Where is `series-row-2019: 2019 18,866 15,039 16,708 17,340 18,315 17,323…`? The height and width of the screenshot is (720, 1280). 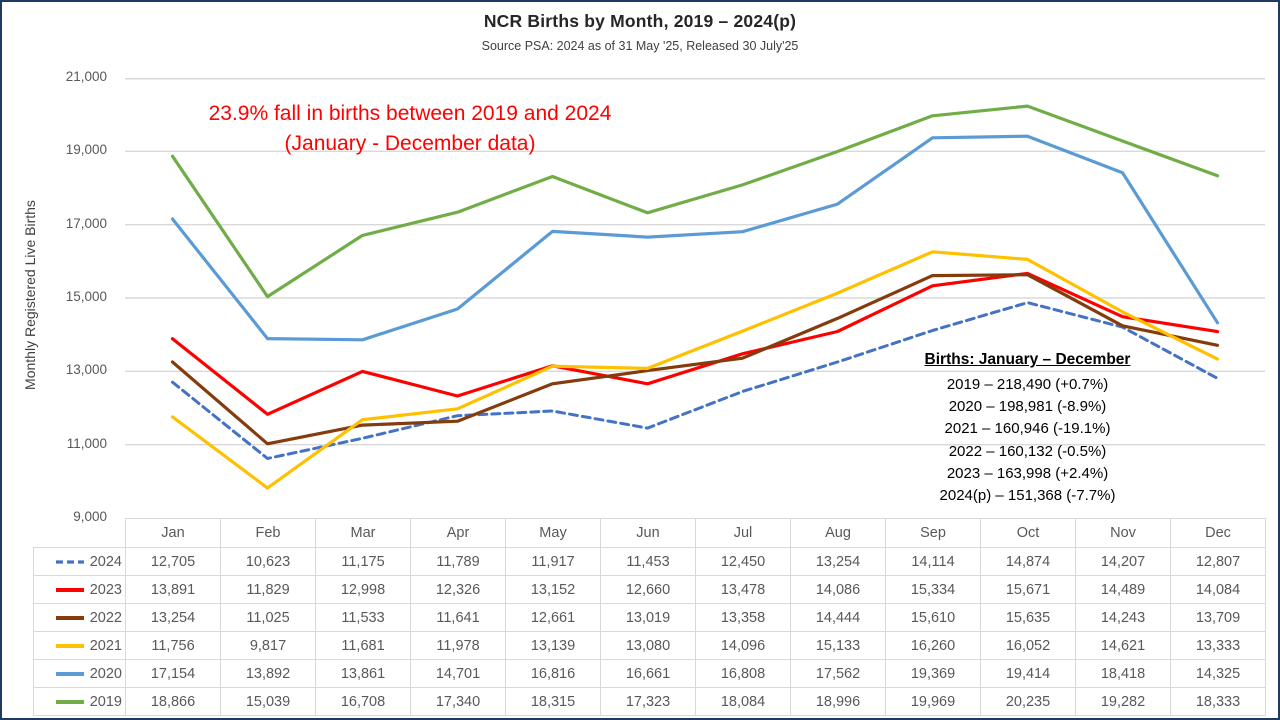 series-row-2019: 2019 18,866 15,039 16,708 17,340 18,315 17,323… is located at coordinates (649, 701).